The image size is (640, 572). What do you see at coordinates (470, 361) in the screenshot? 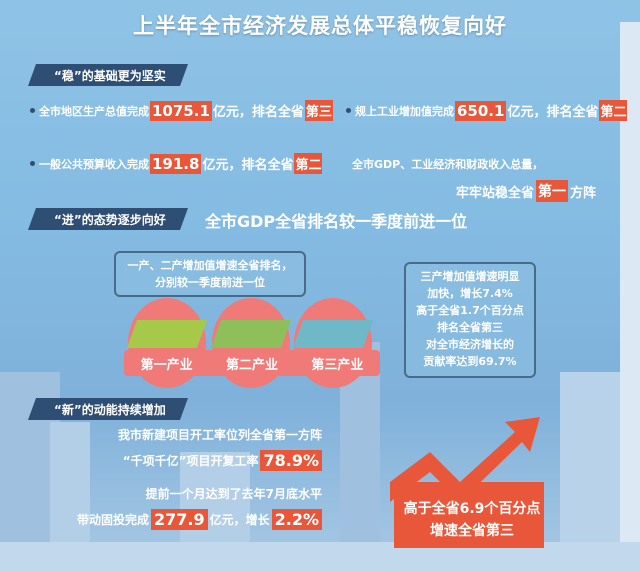
I see `text: 贡献率达到69.7%` at bounding box center [470, 361].